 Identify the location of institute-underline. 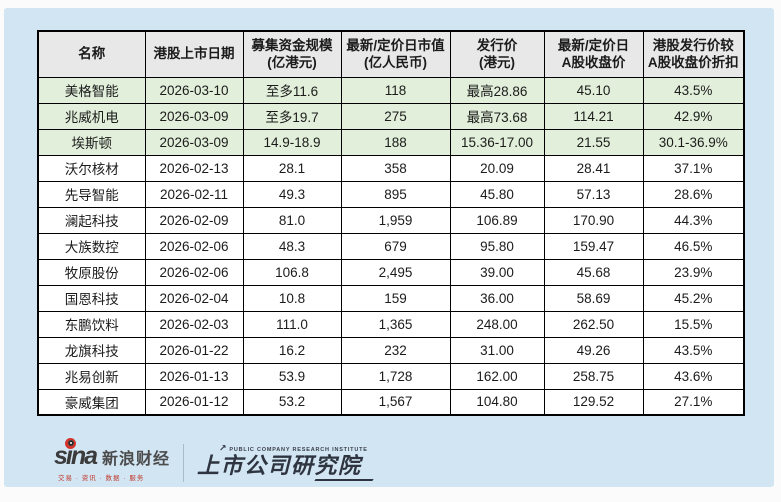
(344, 479).